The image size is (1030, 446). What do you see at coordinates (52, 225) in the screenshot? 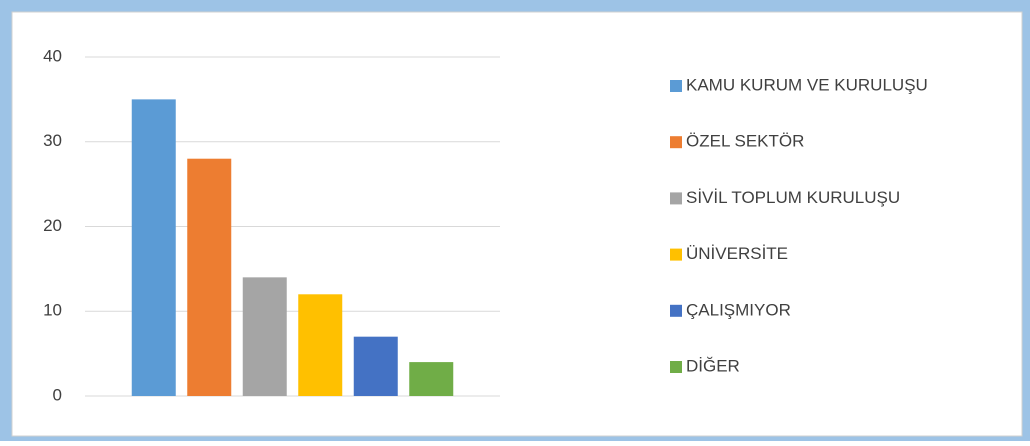
I see `y-tick-label: 20` at bounding box center [52, 225].